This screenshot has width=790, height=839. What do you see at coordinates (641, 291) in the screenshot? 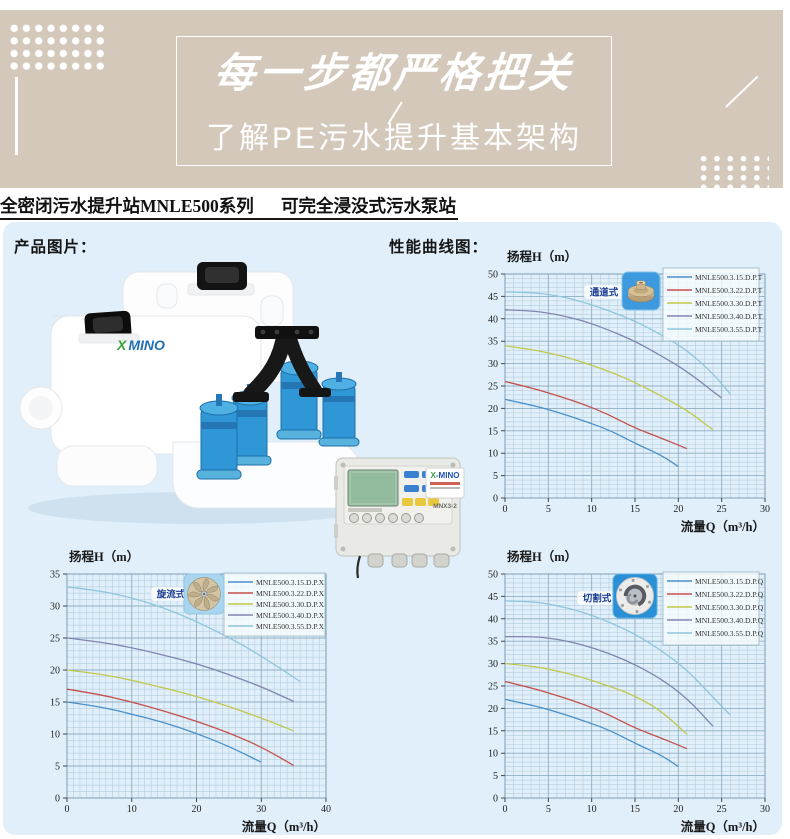
I see `channel-impeller-icon` at bounding box center [641, 291].